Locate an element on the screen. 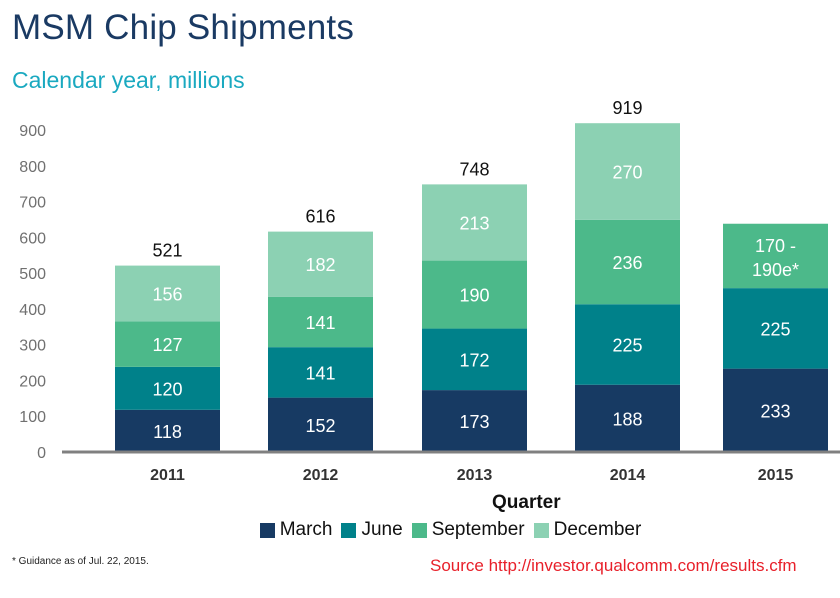 Image resolution: width=840 pixels, height=598 pixels. y-axis-ticks: 0 100 200 300 400 500 600 700 800 900 is located at coordinates (32, 292).